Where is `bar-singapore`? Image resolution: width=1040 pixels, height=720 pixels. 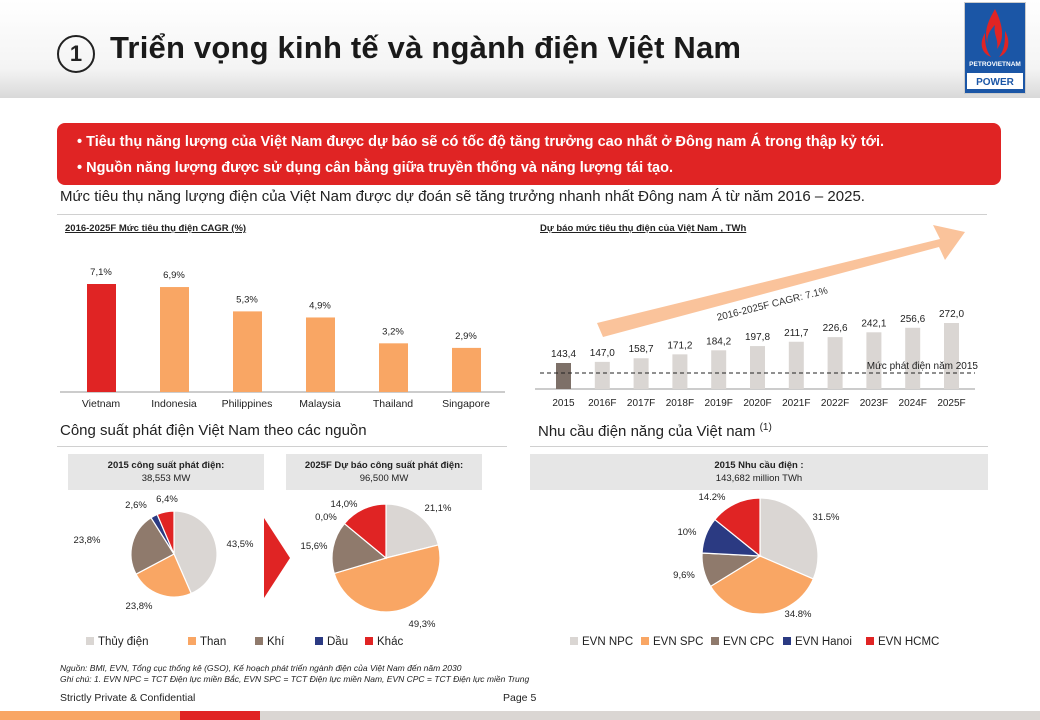
bar-singapore is located at coordinates (466, 369).